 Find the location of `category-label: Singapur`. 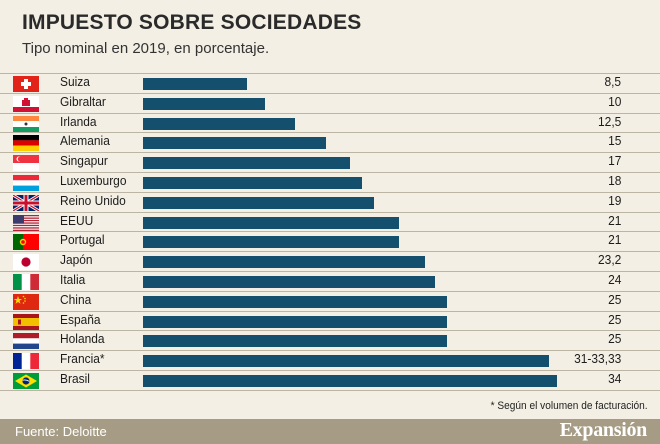

category-label: Singapur is located at coordinates (84, 161).